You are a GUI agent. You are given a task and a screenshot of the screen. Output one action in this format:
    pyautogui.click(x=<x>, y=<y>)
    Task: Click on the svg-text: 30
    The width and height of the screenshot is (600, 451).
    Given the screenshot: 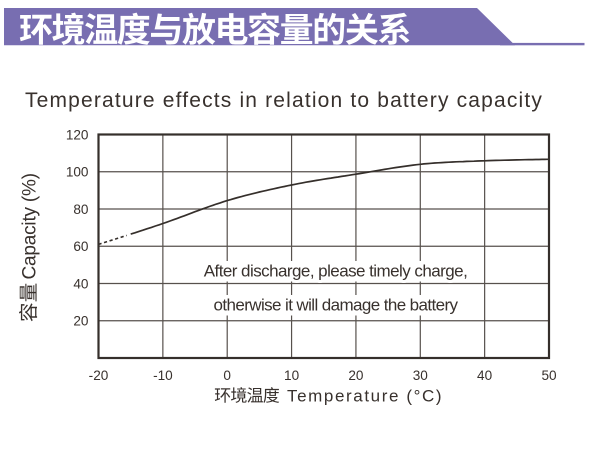 What is the action you would take?
    pyautogui.click(x=421, y=375)
    